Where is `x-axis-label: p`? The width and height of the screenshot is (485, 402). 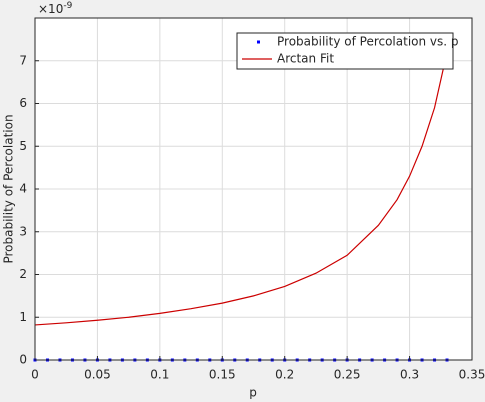
x-axis-label: p is located at coordinates (253, 393).